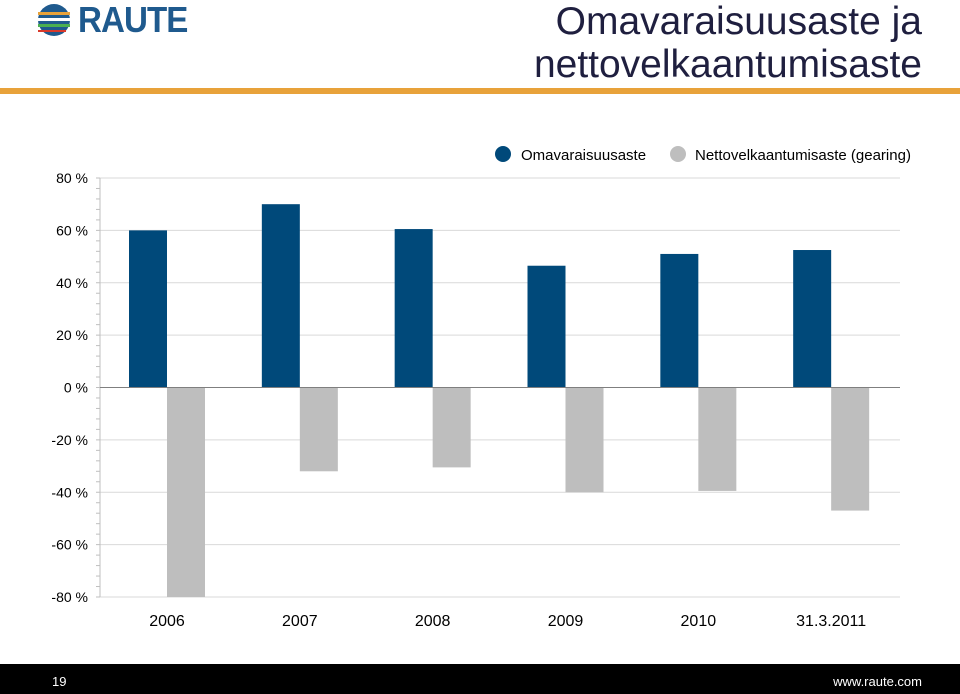  Describe the element at coordinates (503, 154) in the screenshot. I see `legend-marker-omavaraisuusaste` at that location.